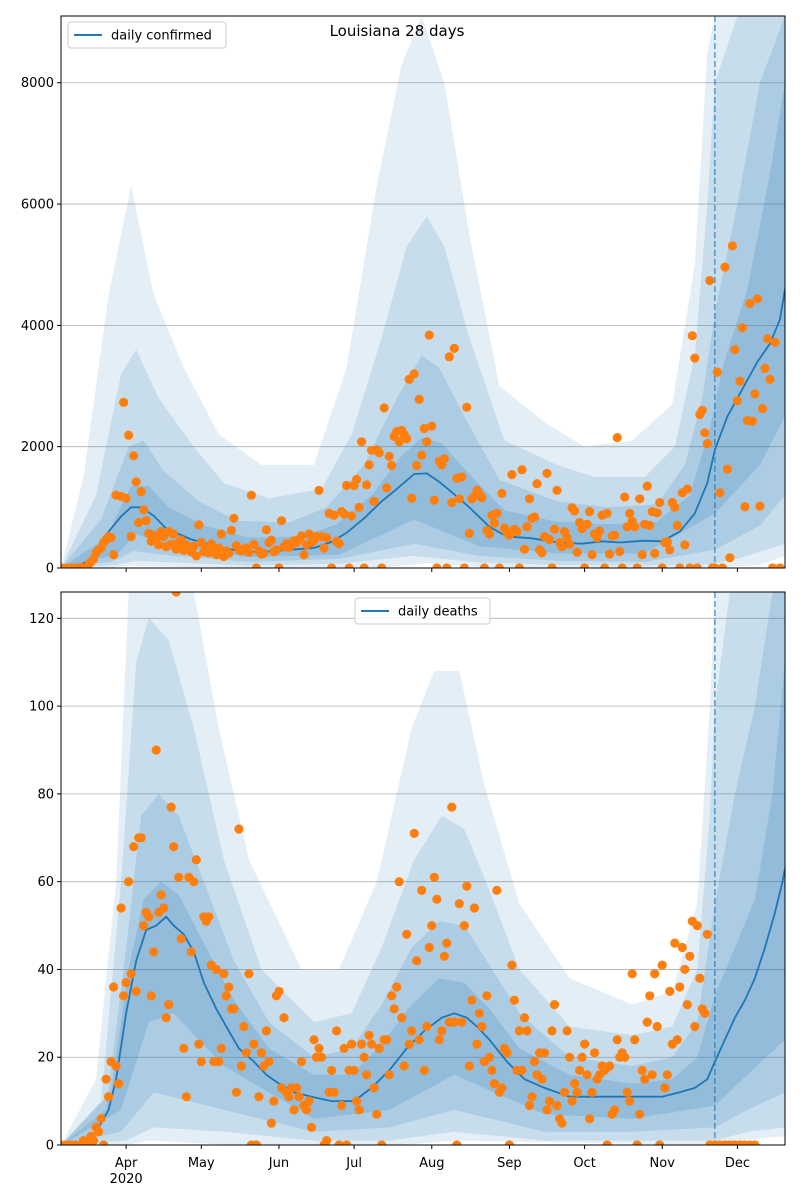  Describe the element at coordinates (45, 794) in the screenshot. I see `y-tick-label: 80` at that location.